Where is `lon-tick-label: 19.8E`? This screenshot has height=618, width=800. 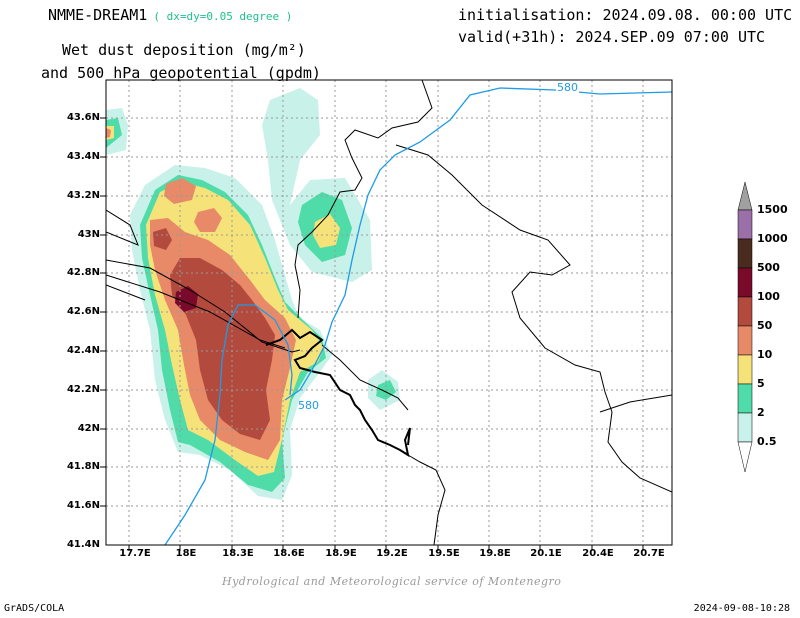 lon-tick-label: 19.8E is located at coordinates (495, 553).